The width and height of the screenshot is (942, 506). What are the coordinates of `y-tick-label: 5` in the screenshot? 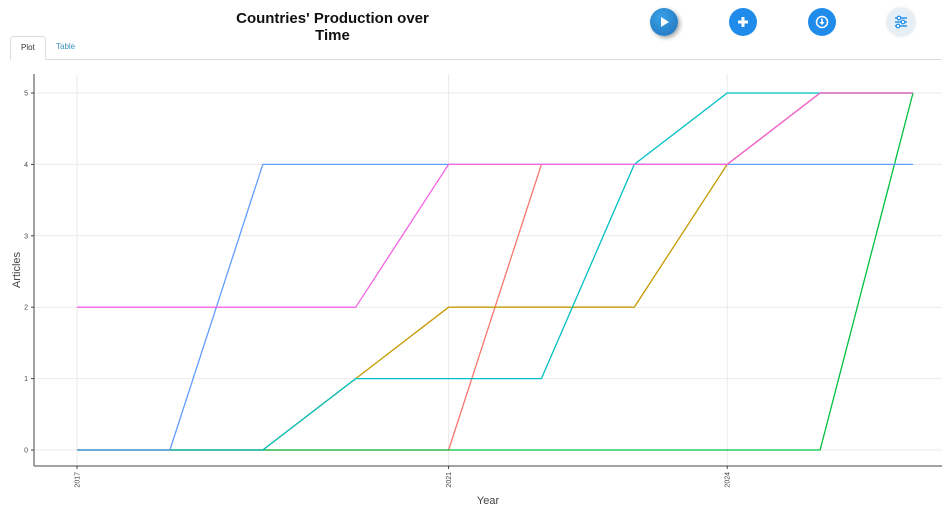 It's located at (26, 94).